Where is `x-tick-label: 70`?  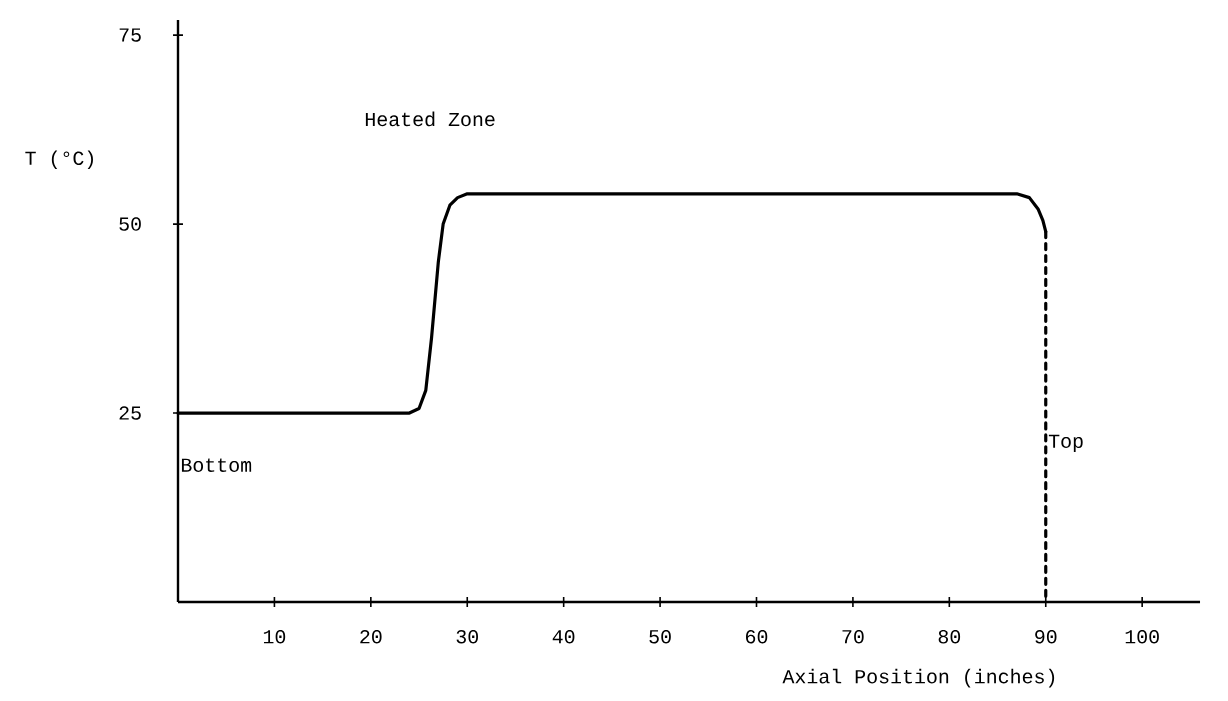
x-tick-label: 70 is located at coordinates (853, 636).